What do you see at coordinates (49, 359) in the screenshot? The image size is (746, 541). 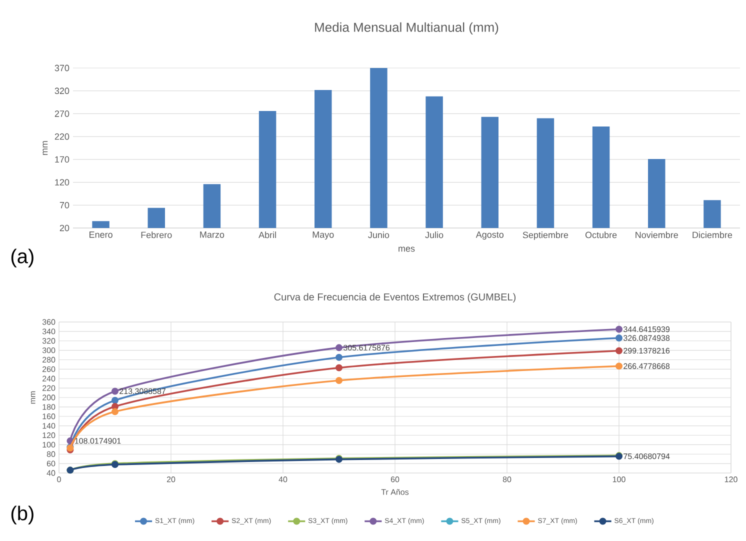 I see `y-tick-label: 280` at bounding box center [49, 359].